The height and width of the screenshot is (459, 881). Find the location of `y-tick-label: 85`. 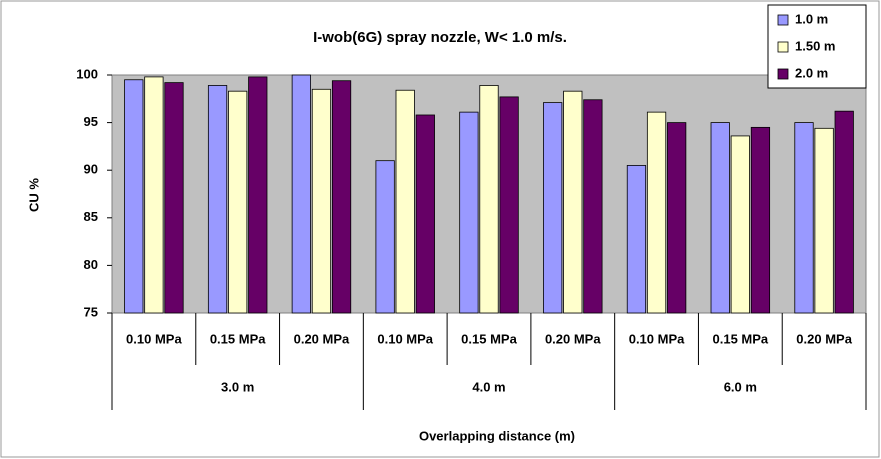

y-tick-label: 85 is located at coordinates (91, 216).